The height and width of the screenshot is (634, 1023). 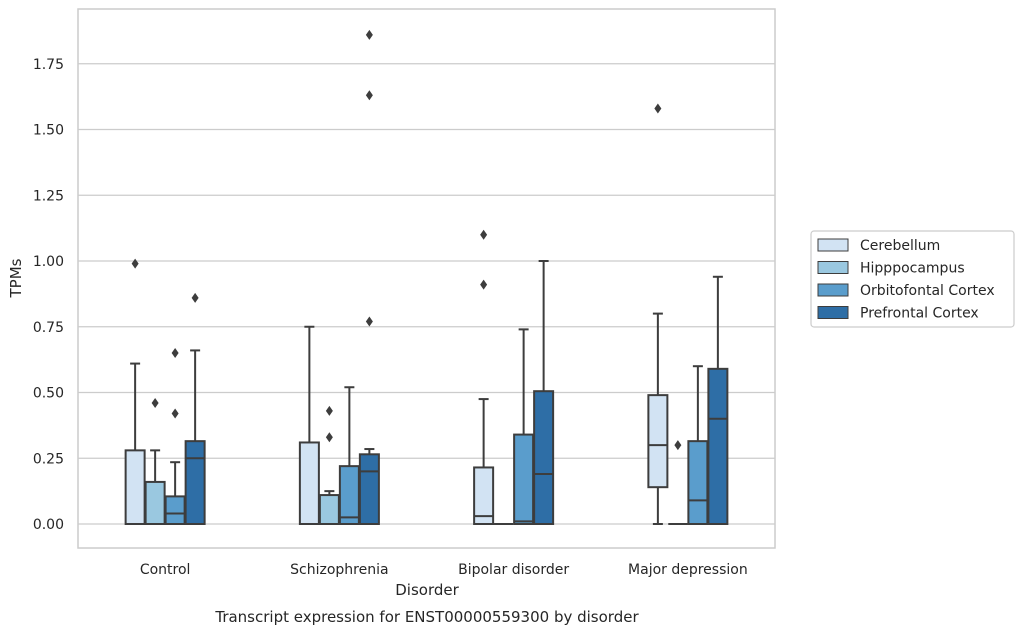 What do you see at coordinates (48, 459) in the screenshot?
I see `y-tick-label: 0.25` at bounding box center [48, 459].